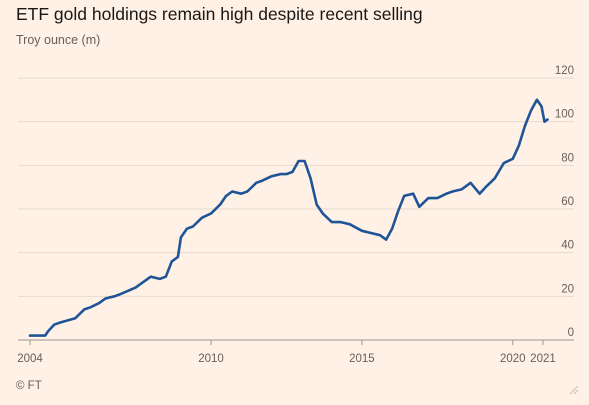  I want to click on x-tick-label: 2015, so click(362, 359).